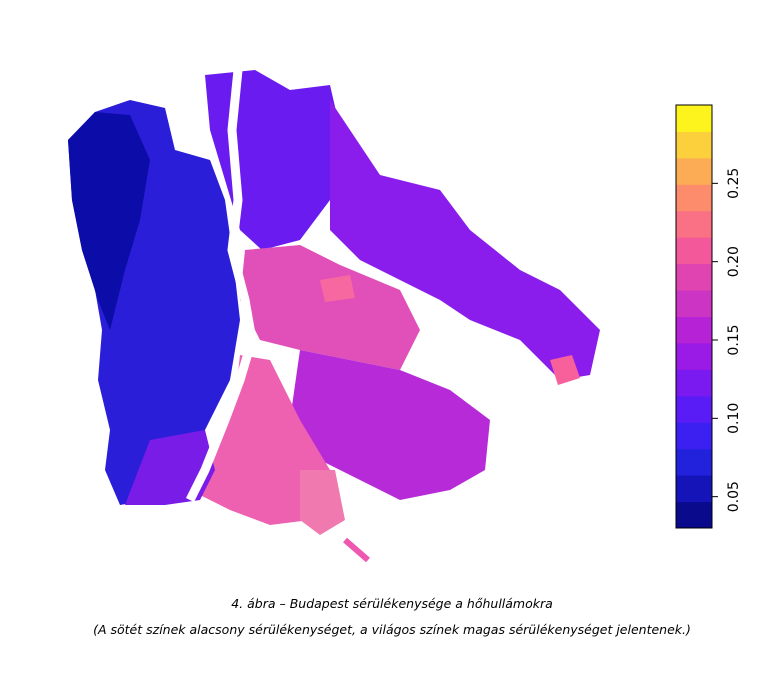 The width and height of the screenshot is (784, 683). What do you see at coordinates (734, 261) in the screenshot?
I see `colorbar-tick-label: 0.20` at bounding box center [734, 261].